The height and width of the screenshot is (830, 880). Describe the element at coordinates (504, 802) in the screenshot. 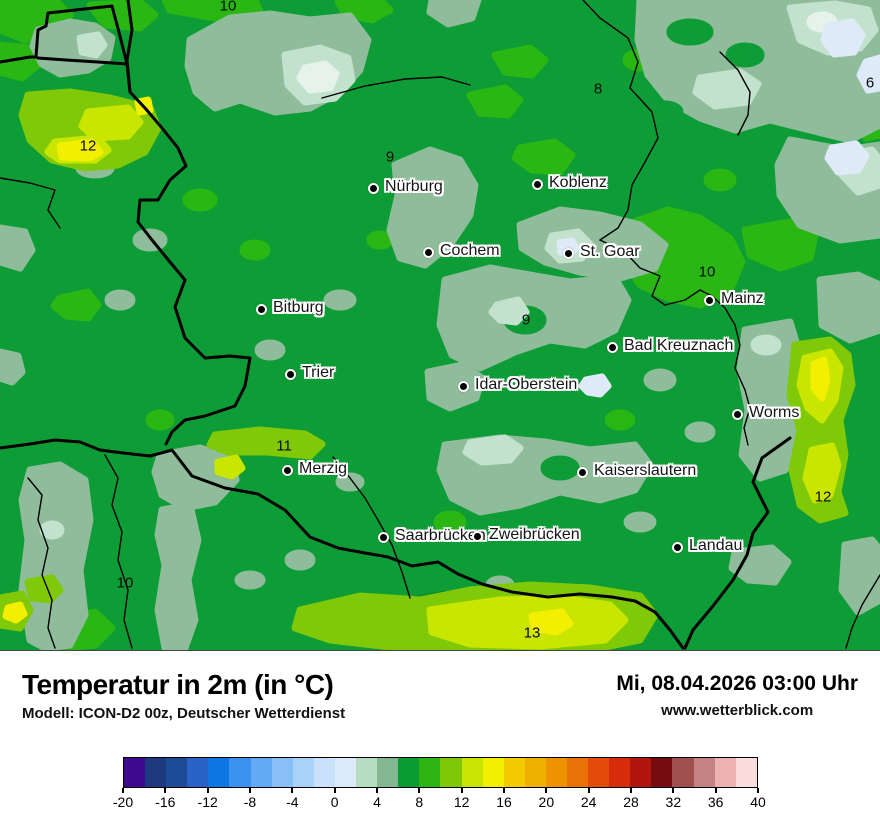

I see `colorbar-tick-label: 16` at that location.